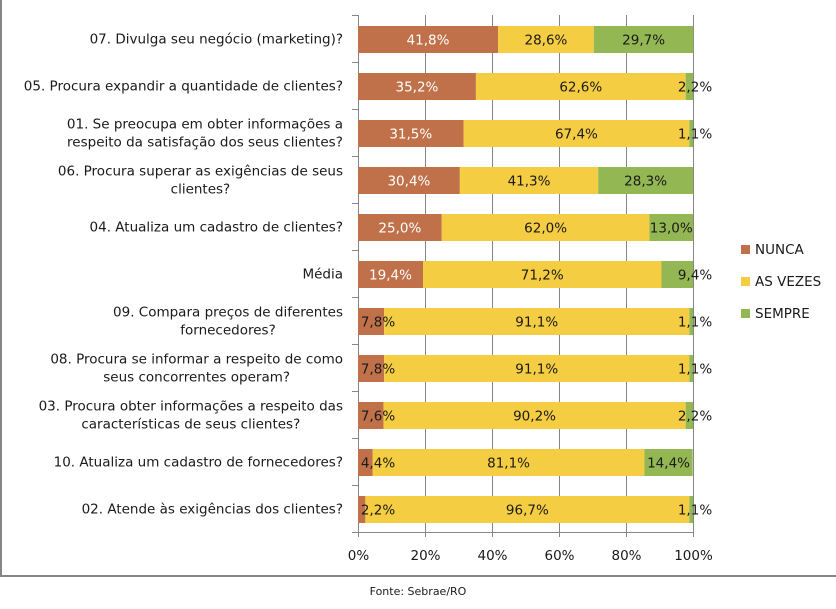  I want to click on data-label: 28,6%, so click(545, 41).